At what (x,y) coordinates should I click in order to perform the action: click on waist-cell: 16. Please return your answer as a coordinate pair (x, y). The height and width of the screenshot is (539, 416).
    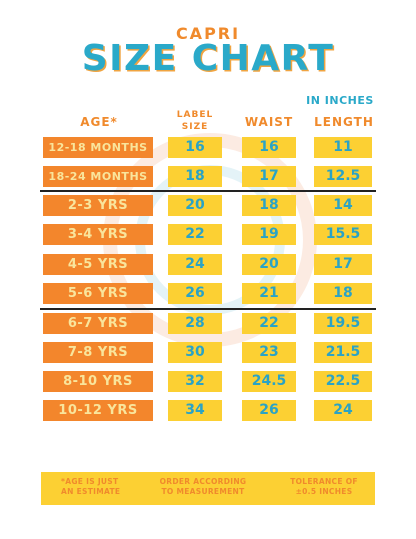
    Looking at the image, I should click on (269, 147).